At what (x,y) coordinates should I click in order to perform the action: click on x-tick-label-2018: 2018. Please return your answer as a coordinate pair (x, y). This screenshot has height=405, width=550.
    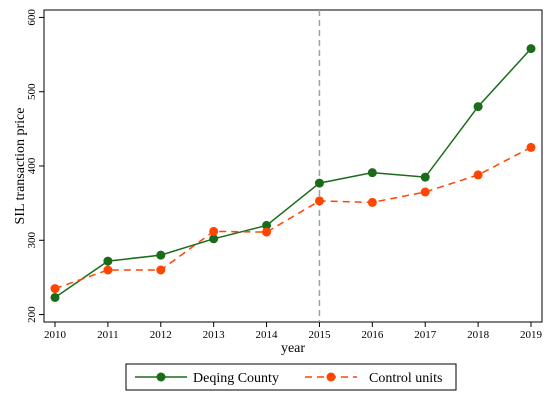
    Looking at the image, I should click on (478, 335).